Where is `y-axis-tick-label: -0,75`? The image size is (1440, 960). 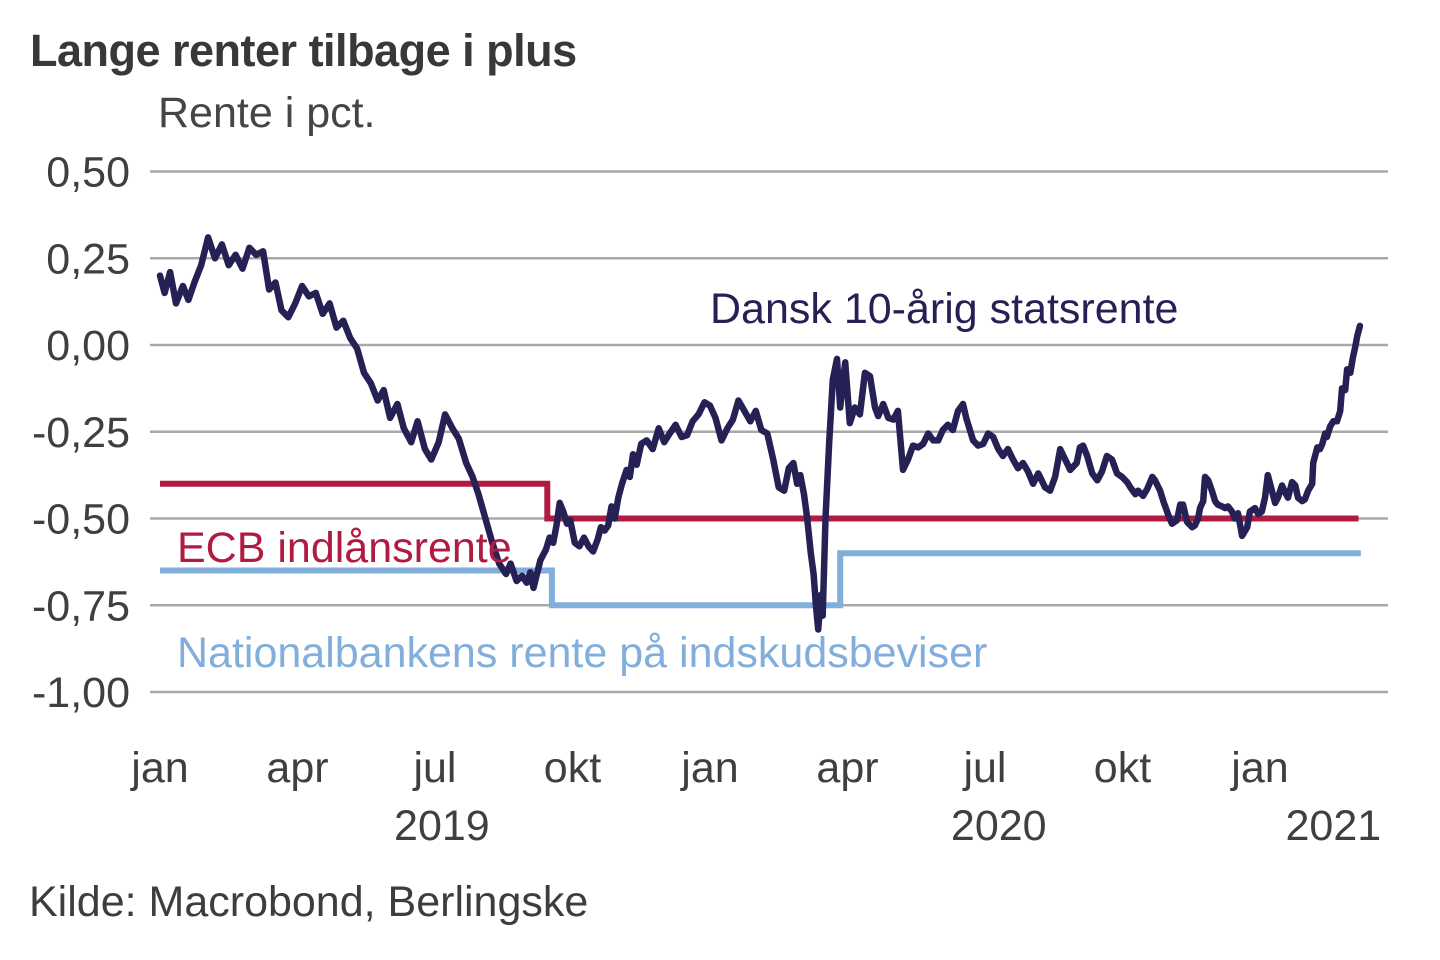
y-axis-tick-label: -0,75 is located at coordinates (81, 606).